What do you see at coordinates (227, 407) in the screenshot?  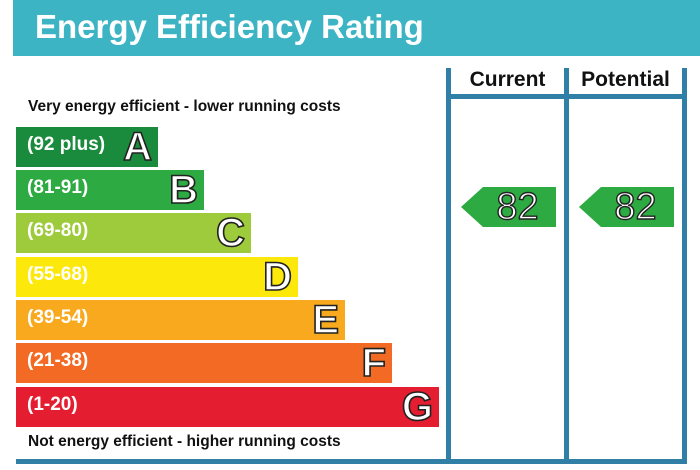 I see `band-g: (1-20) G` at bounding box center [227, 407].